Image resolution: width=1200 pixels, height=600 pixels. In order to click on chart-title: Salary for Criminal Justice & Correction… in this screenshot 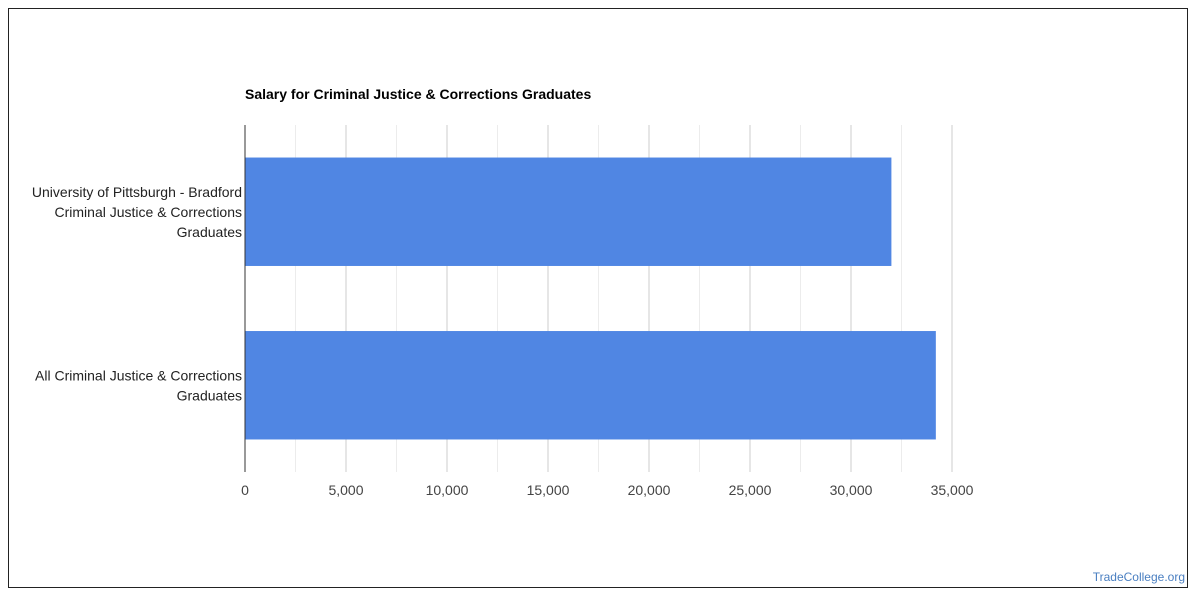, I will do `click(418, 94)`.